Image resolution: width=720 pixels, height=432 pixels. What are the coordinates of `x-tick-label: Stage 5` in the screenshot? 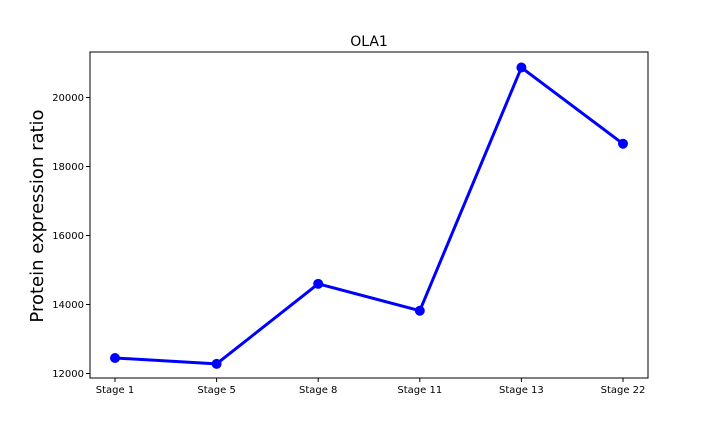 It's located at (216, 390).